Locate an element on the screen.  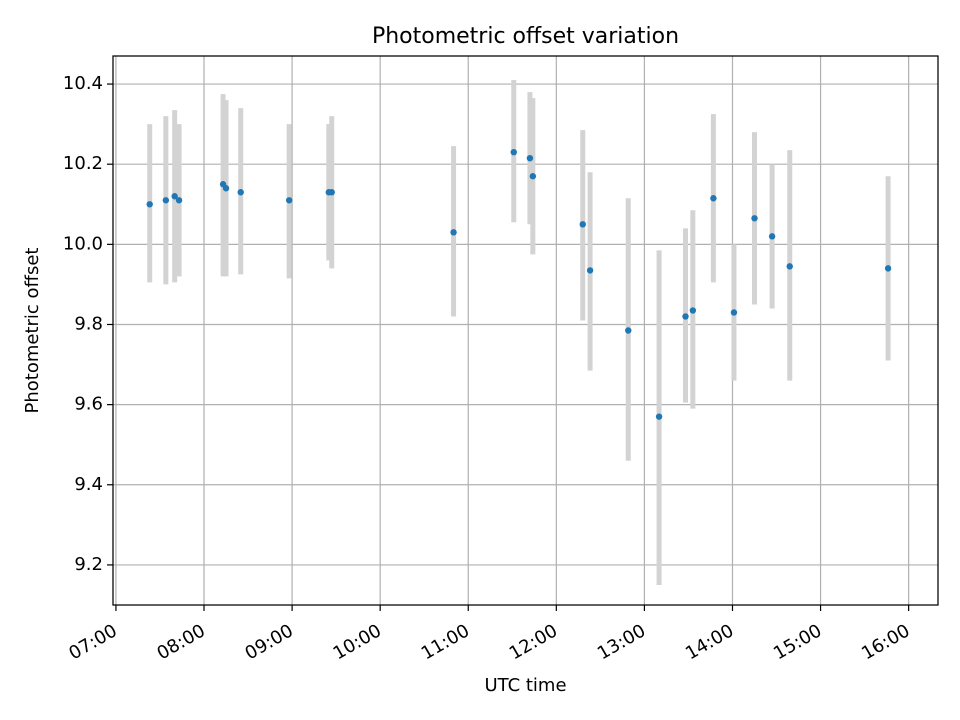
y-tick-label: 9.8 is located at coordinates (88, 323).